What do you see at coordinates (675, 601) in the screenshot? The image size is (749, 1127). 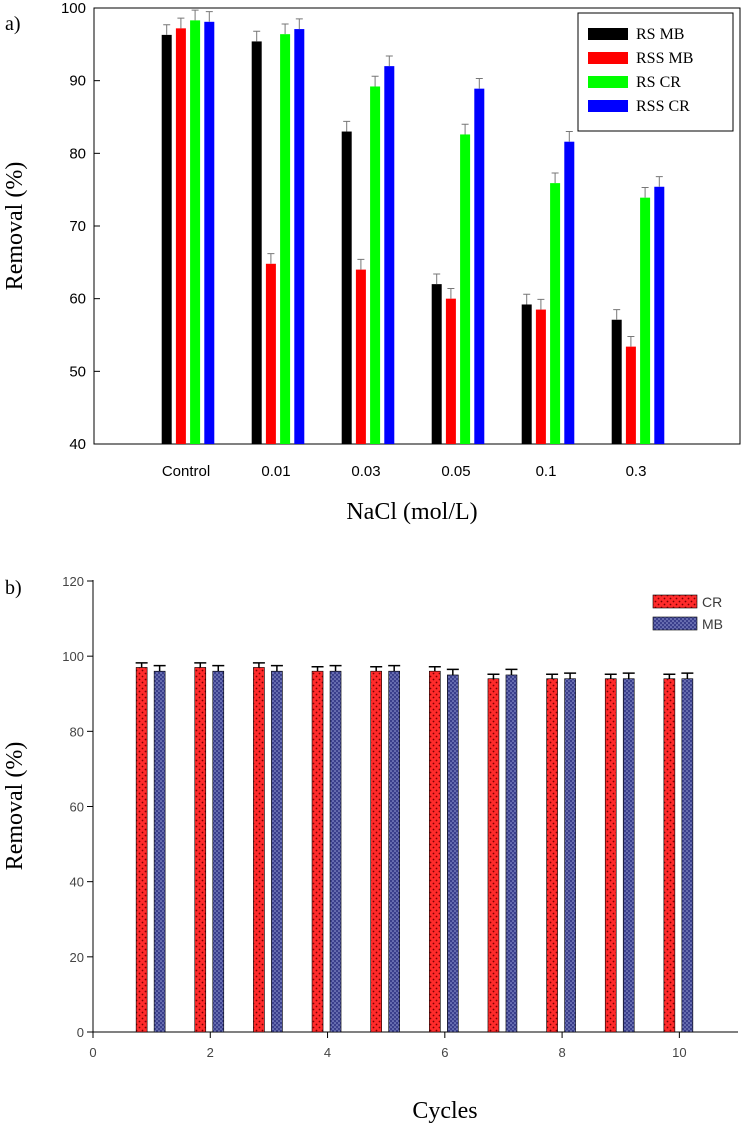 I see `legend-swatch-cr` at bounding box center [675, 601].